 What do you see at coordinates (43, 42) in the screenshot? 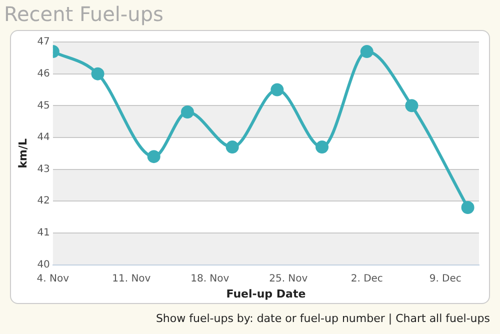
I see `y-tick-label: 47` at bounding box center [43, 42].